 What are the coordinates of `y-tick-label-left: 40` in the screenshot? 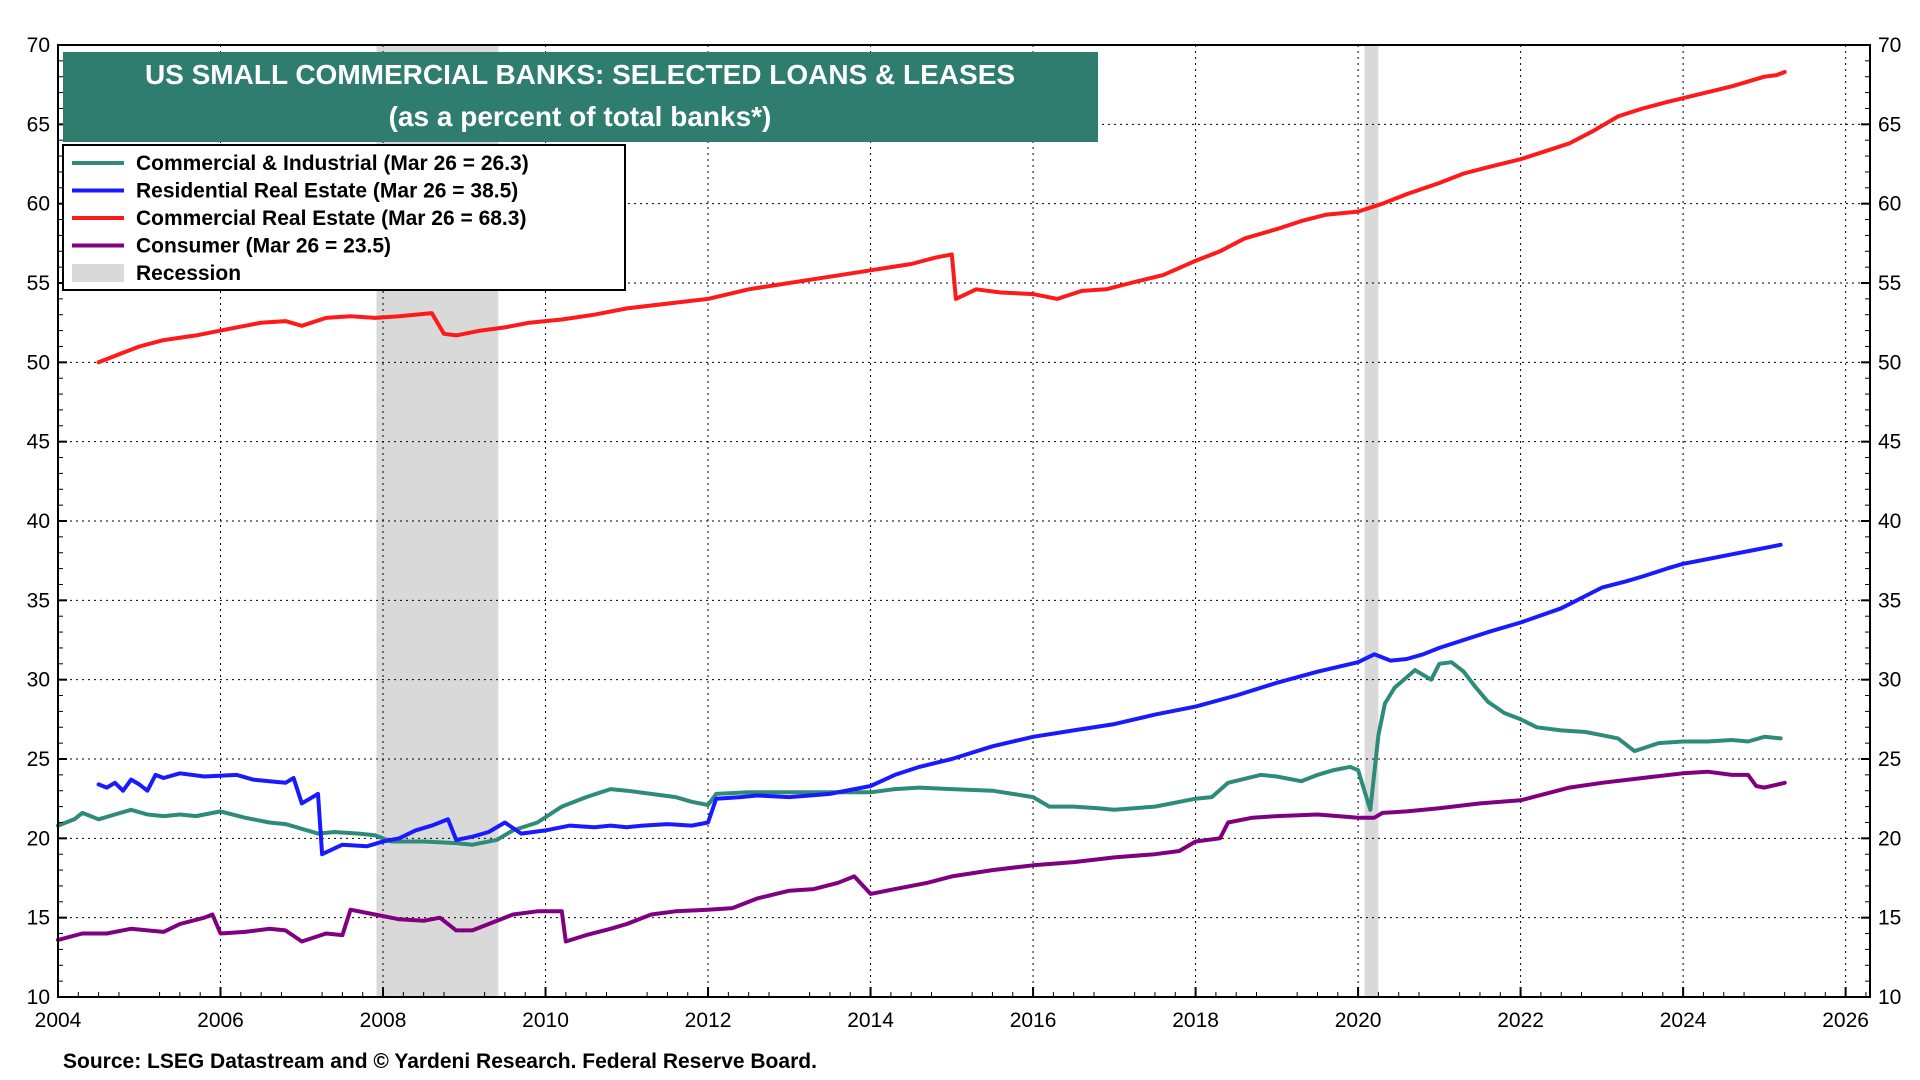 It's located at (38, 521).